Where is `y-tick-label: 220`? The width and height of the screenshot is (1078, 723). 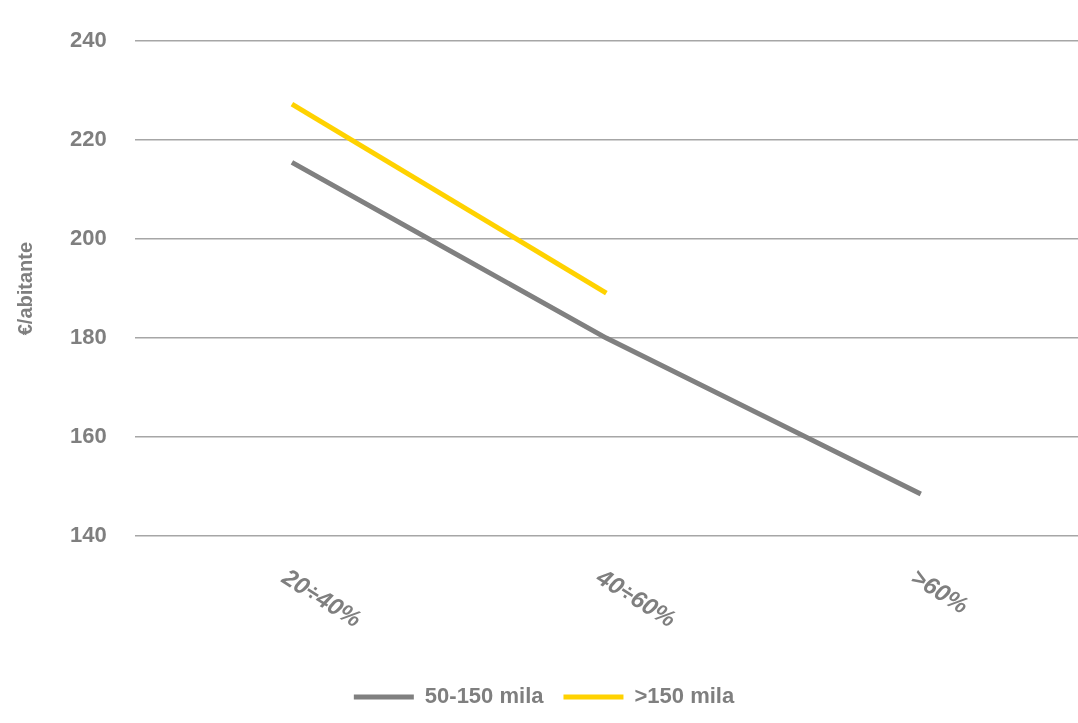 y-tick-label: 220 is located at coordinates (88, 139).